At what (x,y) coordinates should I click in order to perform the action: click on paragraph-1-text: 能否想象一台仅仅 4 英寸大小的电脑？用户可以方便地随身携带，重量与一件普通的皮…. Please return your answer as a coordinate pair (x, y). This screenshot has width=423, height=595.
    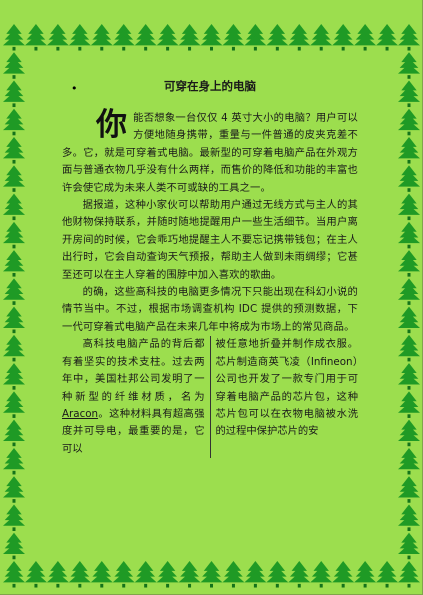
    Looking at the image, I should click on (210, 153).